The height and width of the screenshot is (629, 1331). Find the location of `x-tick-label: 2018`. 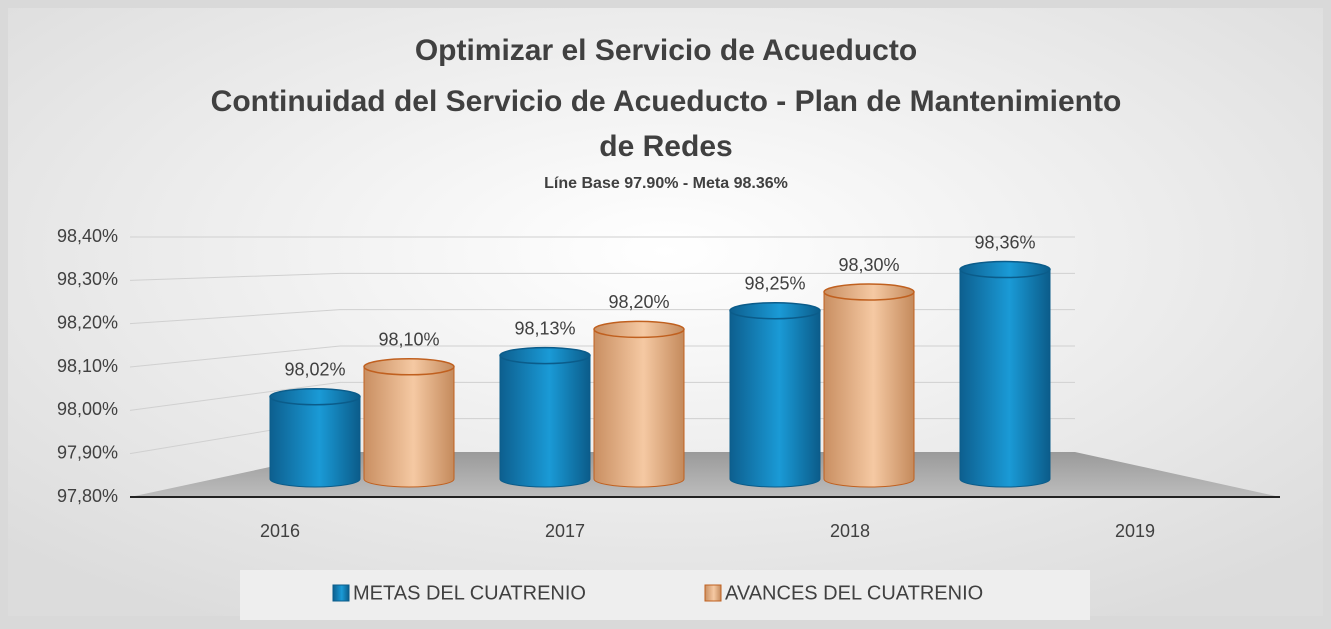

x-tick-label: 2018 is located at coordinates (850, 531).